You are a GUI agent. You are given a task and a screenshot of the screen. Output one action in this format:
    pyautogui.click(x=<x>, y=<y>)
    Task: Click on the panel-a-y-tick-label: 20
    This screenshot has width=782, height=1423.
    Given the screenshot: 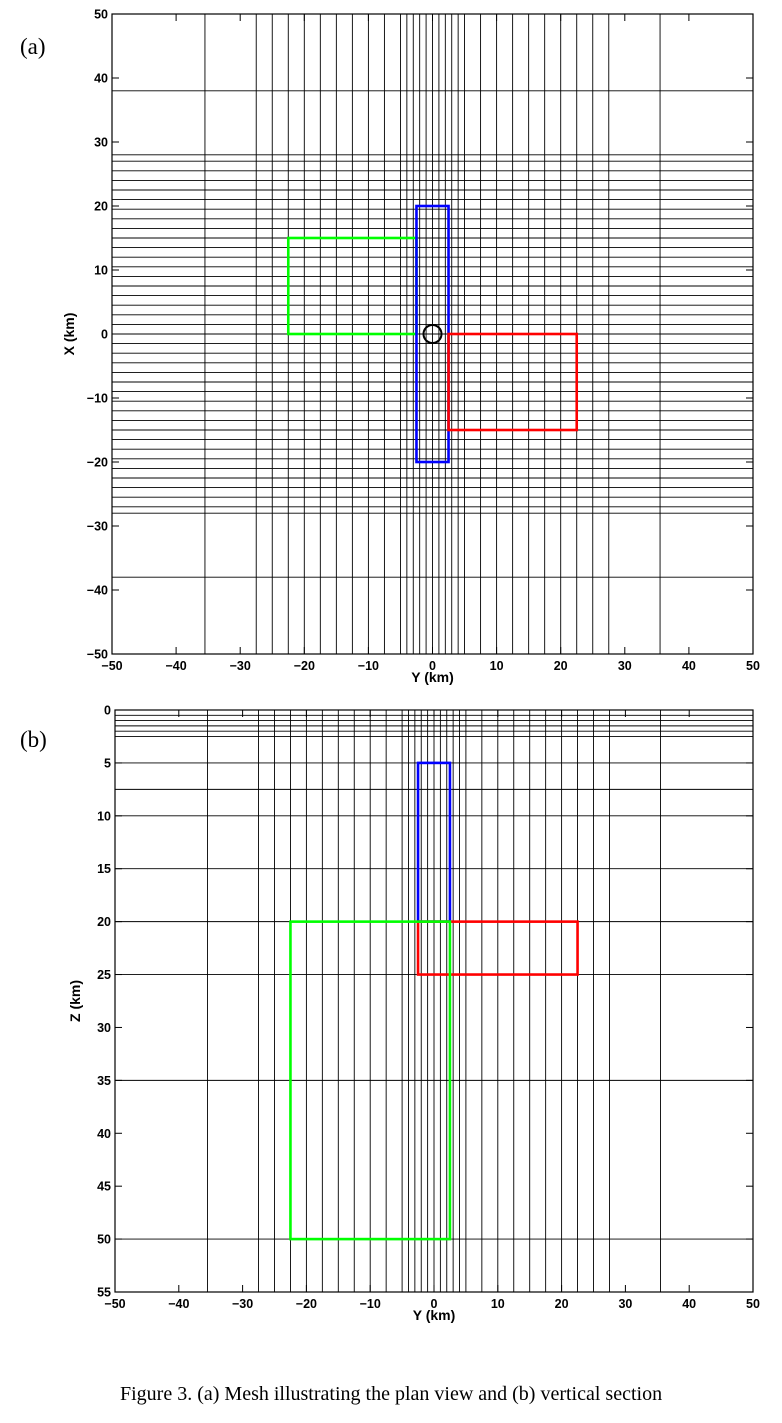 What is the action you would take?
    pyautogui.click(x=101, y=207)
    